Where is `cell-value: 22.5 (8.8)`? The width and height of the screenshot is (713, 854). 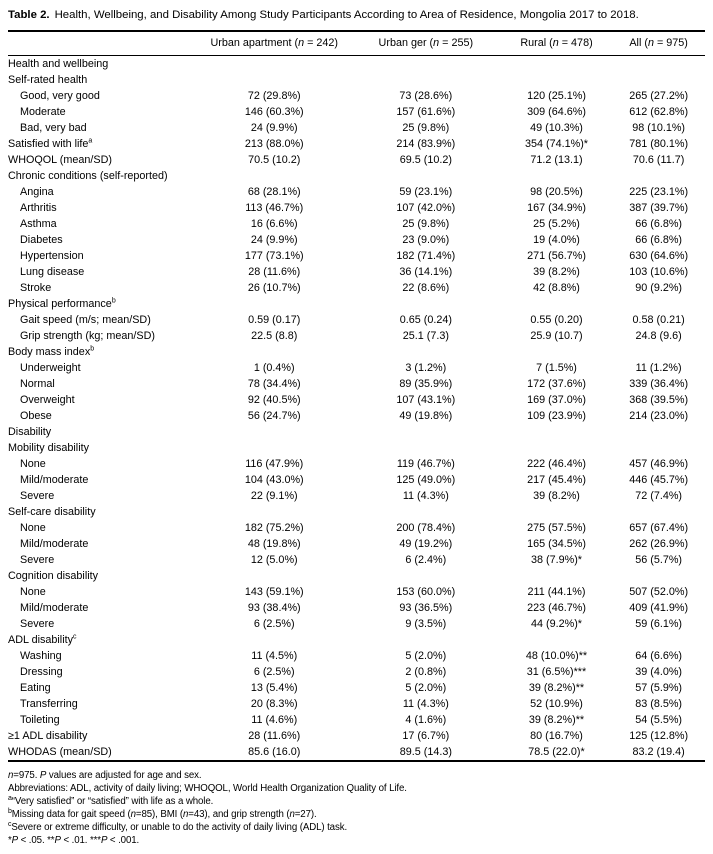
cell-value: 22.5 (8.8) is located at coordinates (274, 336).